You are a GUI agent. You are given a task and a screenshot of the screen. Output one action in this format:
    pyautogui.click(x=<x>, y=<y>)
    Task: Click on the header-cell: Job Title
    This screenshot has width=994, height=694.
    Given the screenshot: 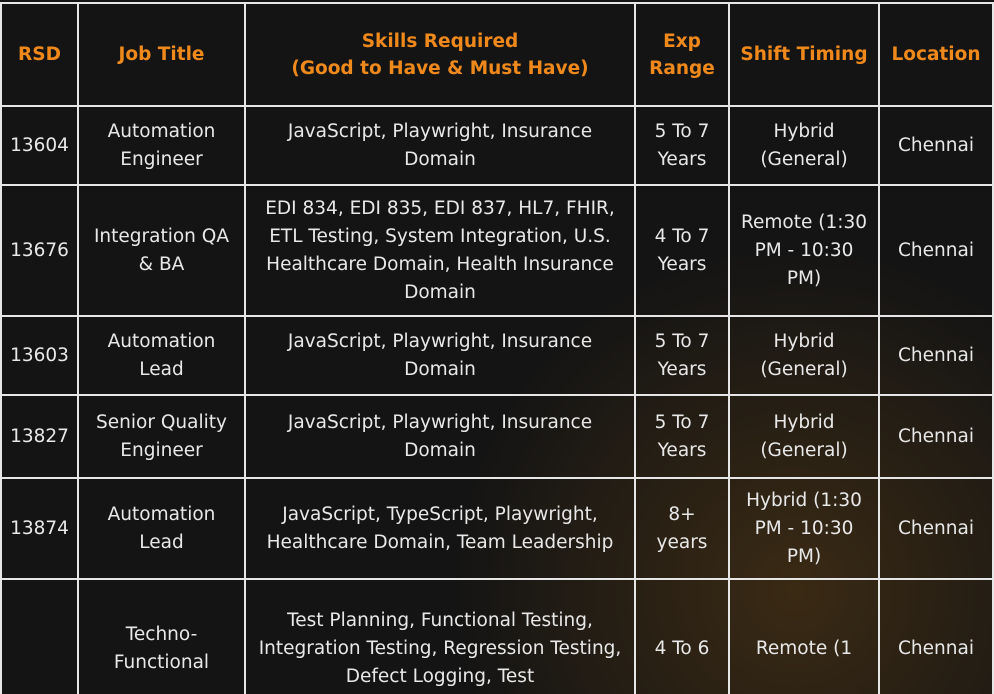 What is the action you would take?
    pyautogui.click(x=161, y=54)
    